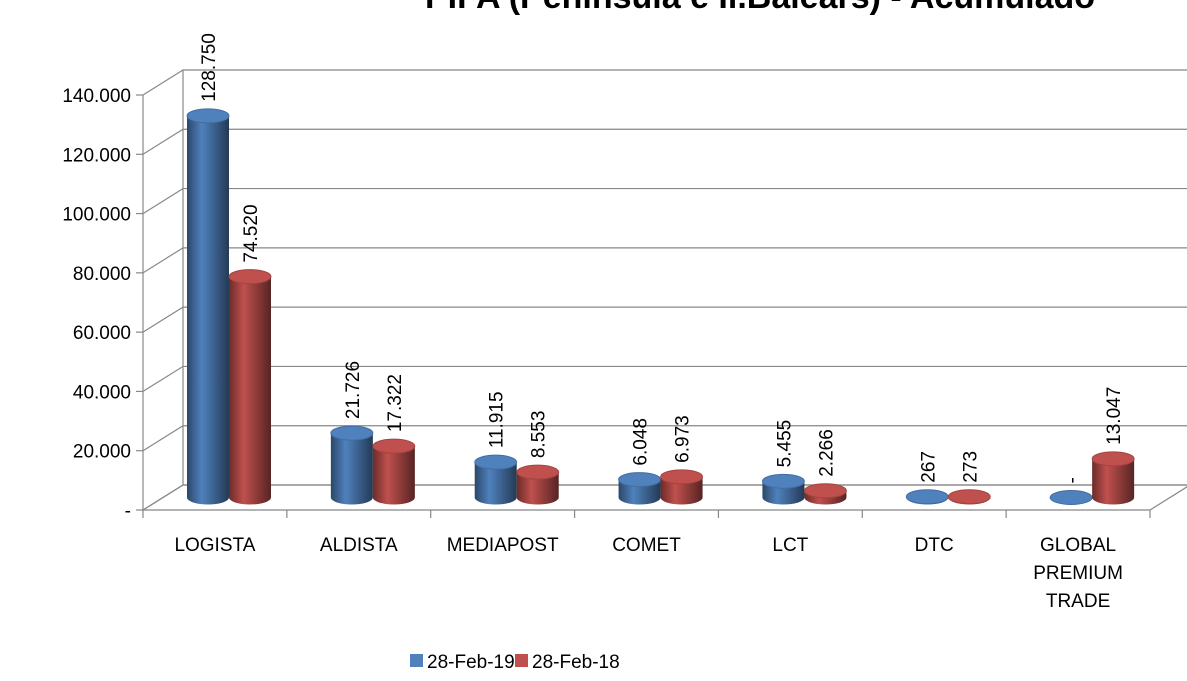 This screenshot has width=1187, height=681. Describe the element at coordinates (784, 444) in the screenshot. I see `value-label: 5.455` at that location.